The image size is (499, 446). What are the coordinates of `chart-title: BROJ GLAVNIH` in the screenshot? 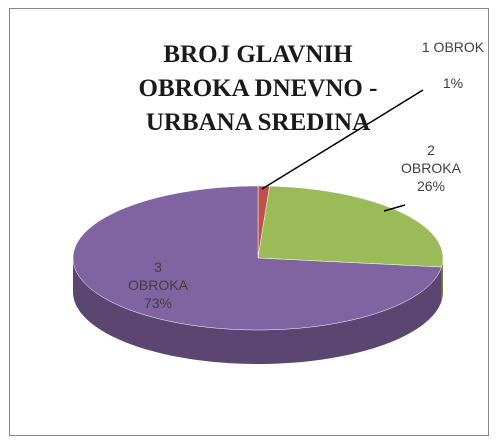 It's located at (258, 54).